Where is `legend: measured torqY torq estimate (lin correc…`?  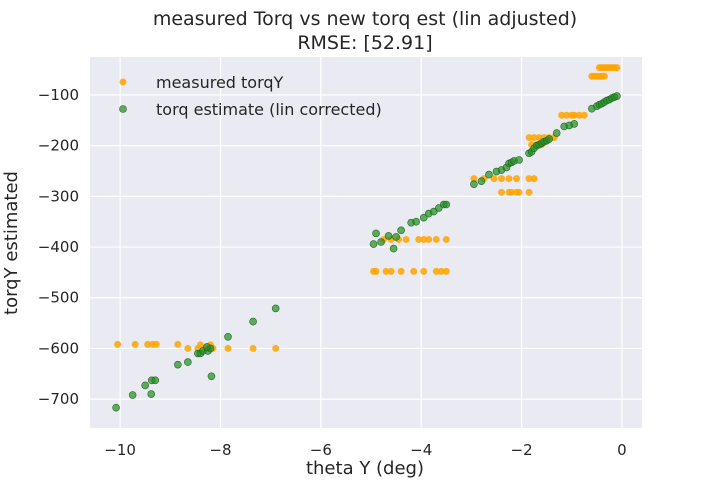
legend: measured torqY torq estimate (lin correc… is located at coordinates (250, 96).